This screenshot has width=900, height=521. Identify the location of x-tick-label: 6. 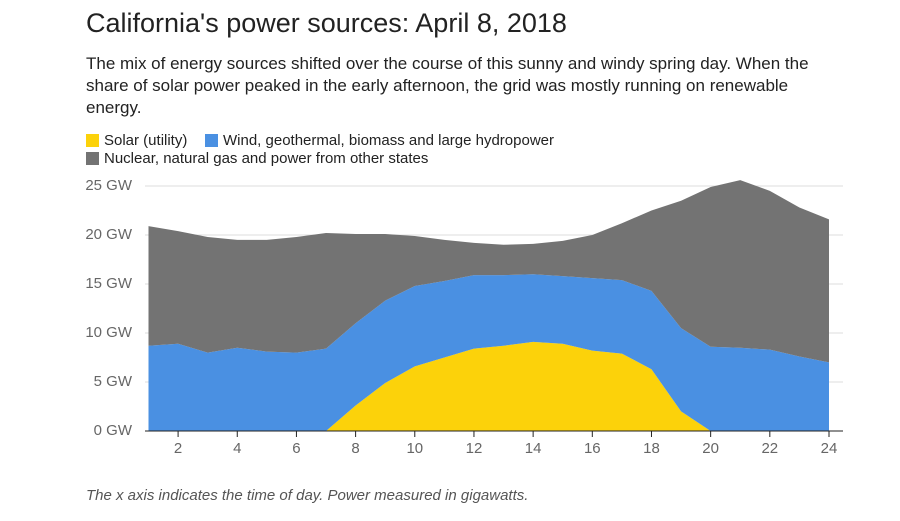
(296, 448).